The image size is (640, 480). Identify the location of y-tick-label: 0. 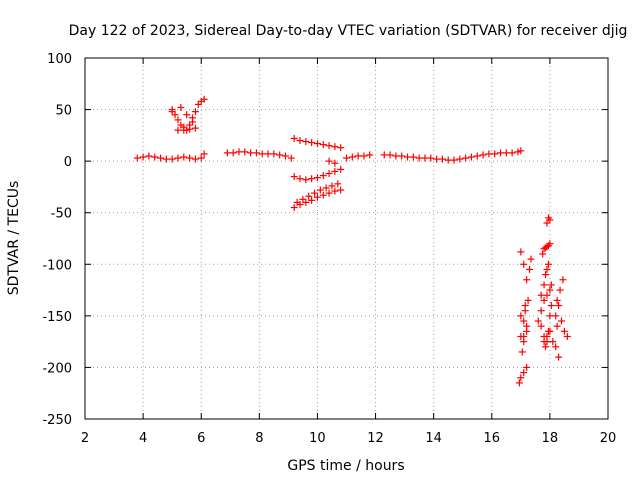
(68, 162).